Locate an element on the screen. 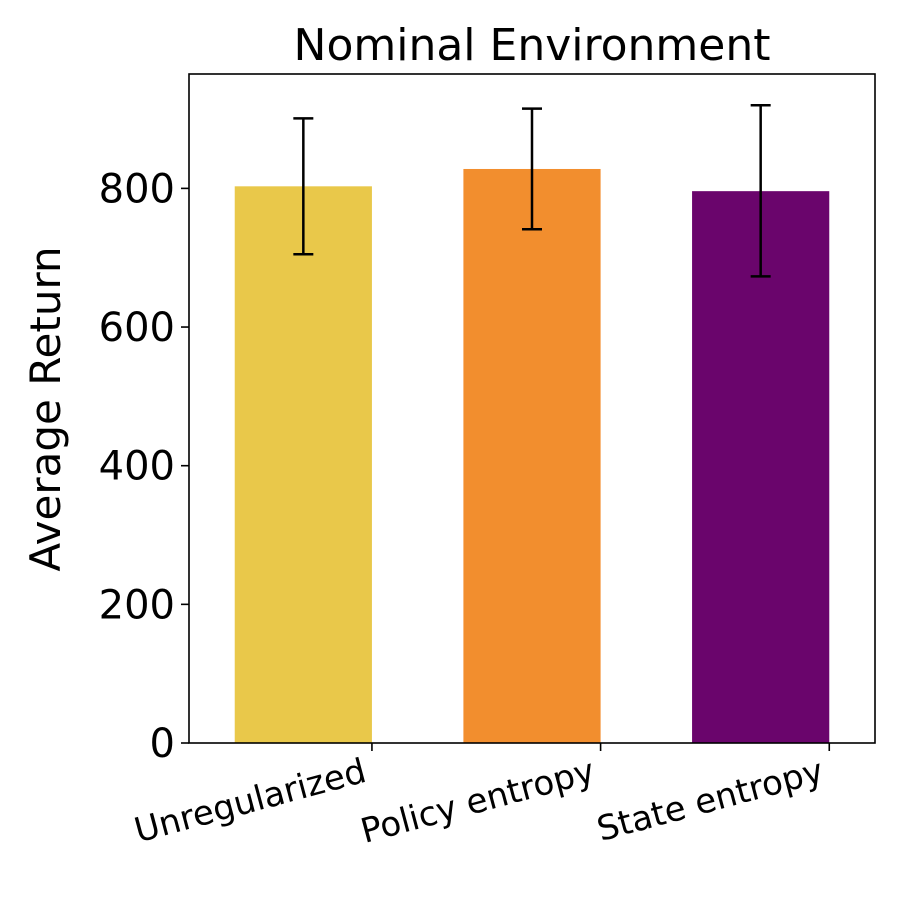 The image size is (897, 897). y-tick-label: 0 is located at coordinates (162, 744).